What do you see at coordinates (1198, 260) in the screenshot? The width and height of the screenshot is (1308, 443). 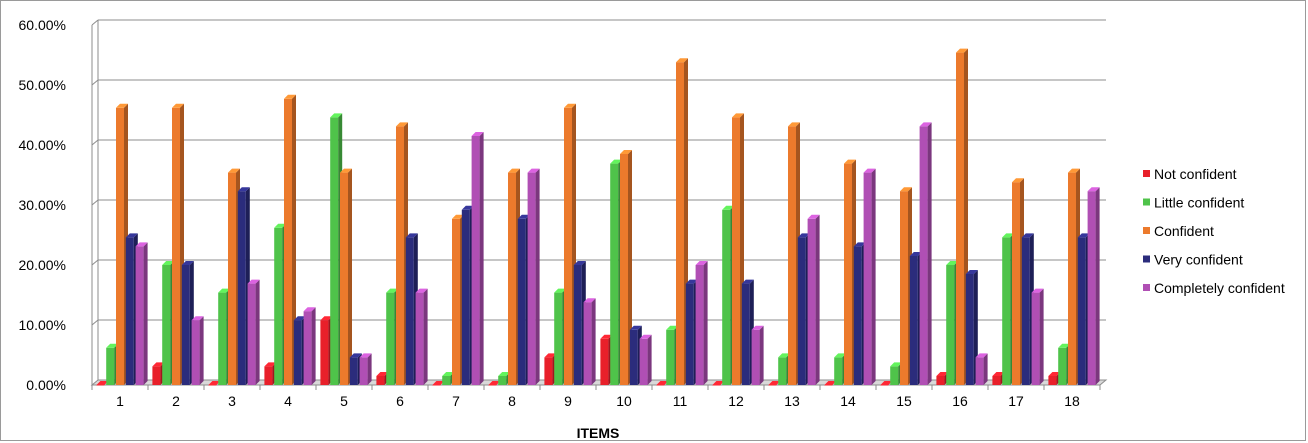 I see `legend-label: Very confident` at bounding box center [1198, 260].